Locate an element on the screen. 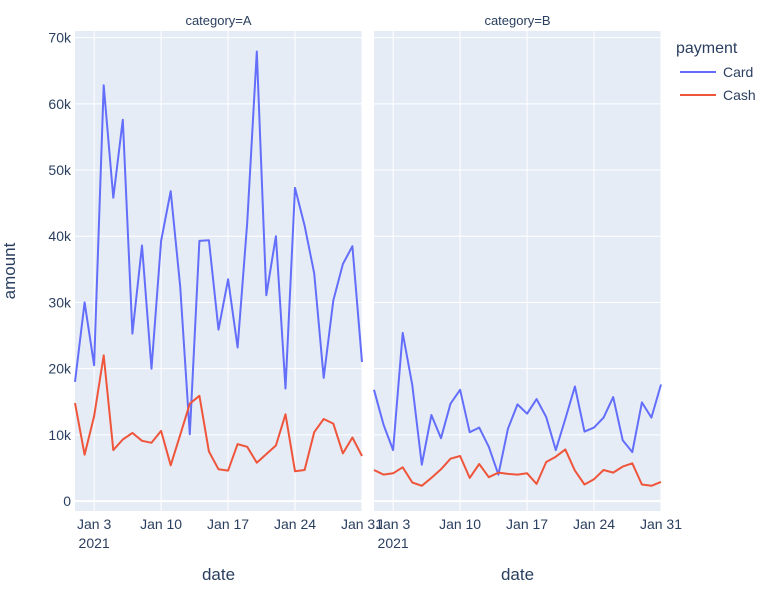 The width and height of the screenshot is (768, 595). y-tick-label: 30k is located at coordinates (60, 302).